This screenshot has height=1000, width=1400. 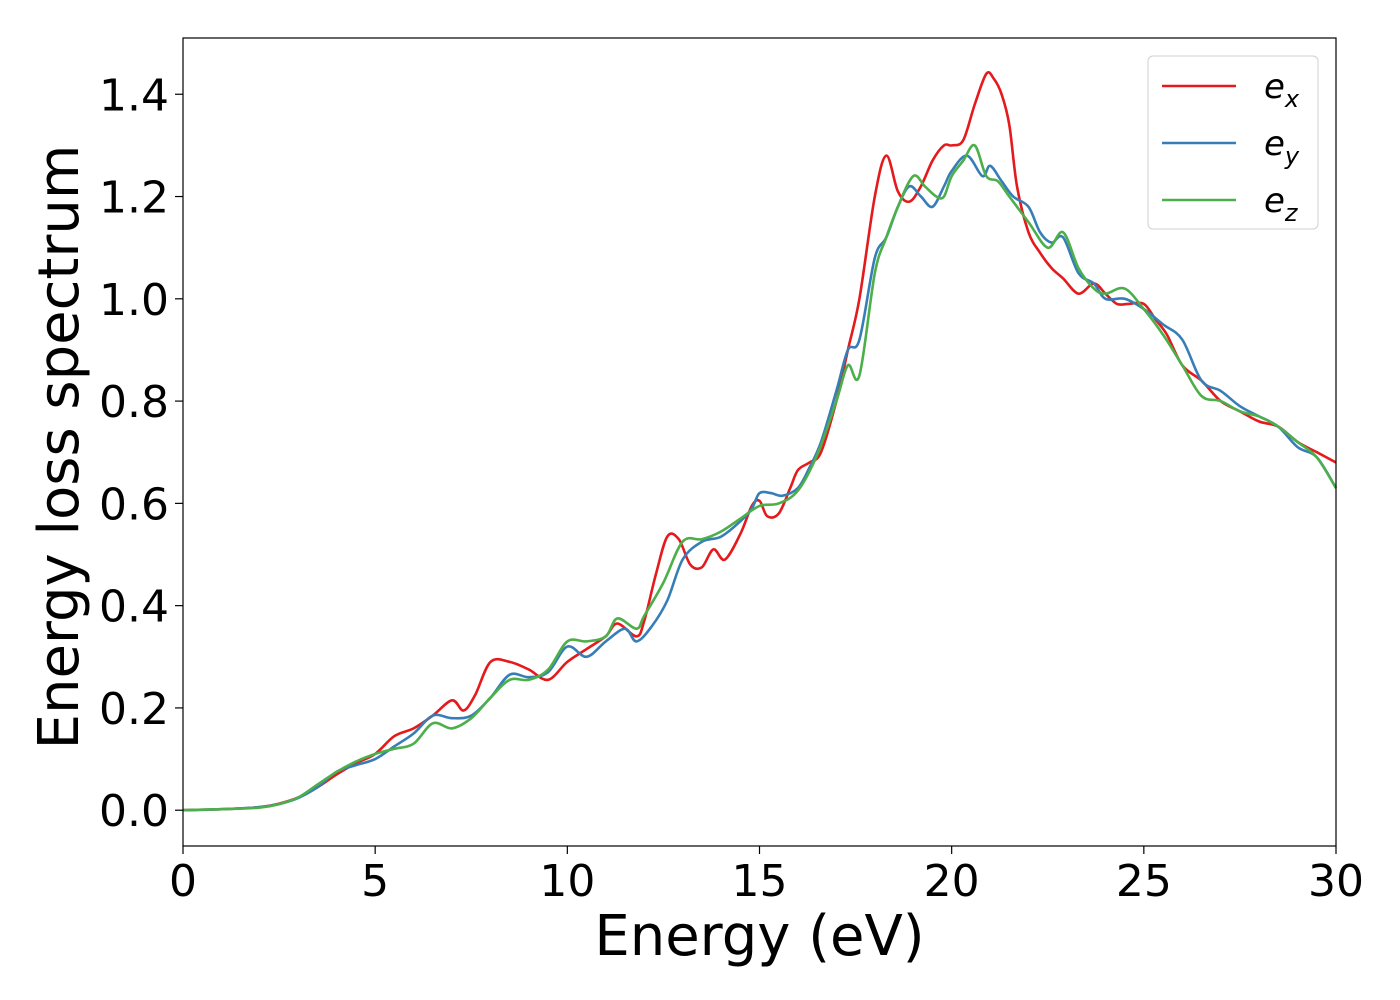 What do you see at coordinates (134, 709) in the screenshot?
I see `y-tick-label: 0.2` at bounding box center [134, 709].